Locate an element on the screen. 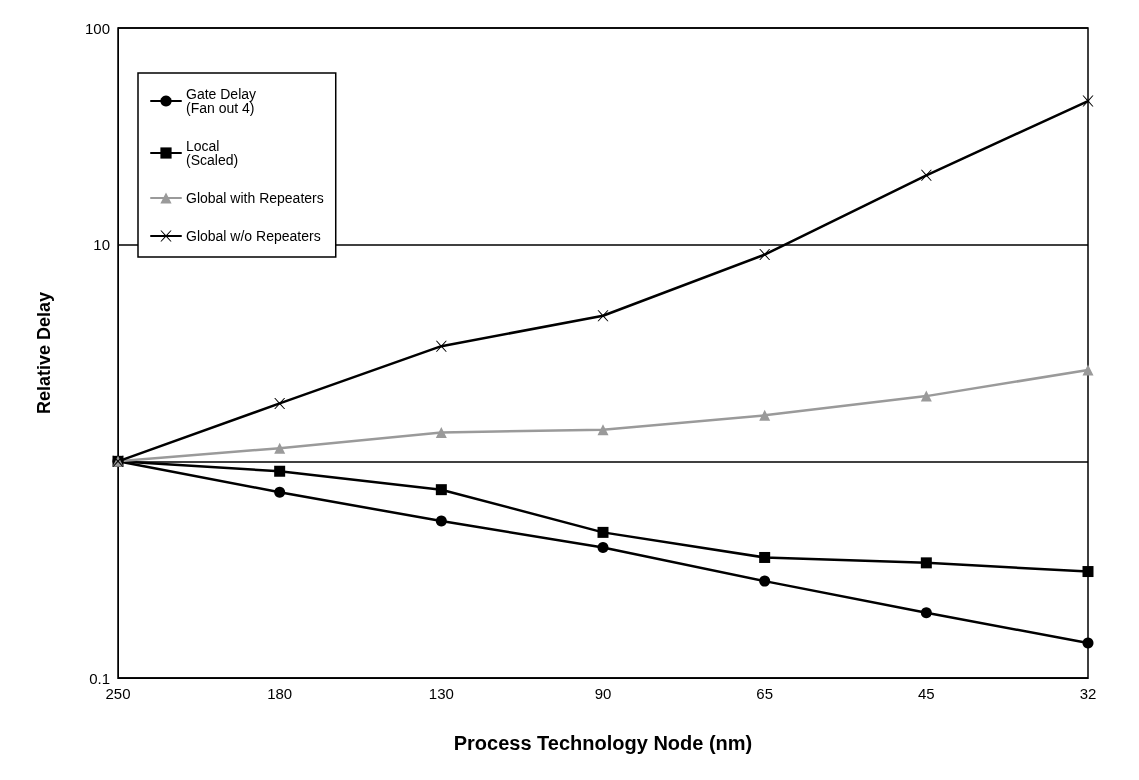 Image resolution: width=1139 pixels, height=780 pixels. x-tick-label: 45 is located at coordinates (926, 693).